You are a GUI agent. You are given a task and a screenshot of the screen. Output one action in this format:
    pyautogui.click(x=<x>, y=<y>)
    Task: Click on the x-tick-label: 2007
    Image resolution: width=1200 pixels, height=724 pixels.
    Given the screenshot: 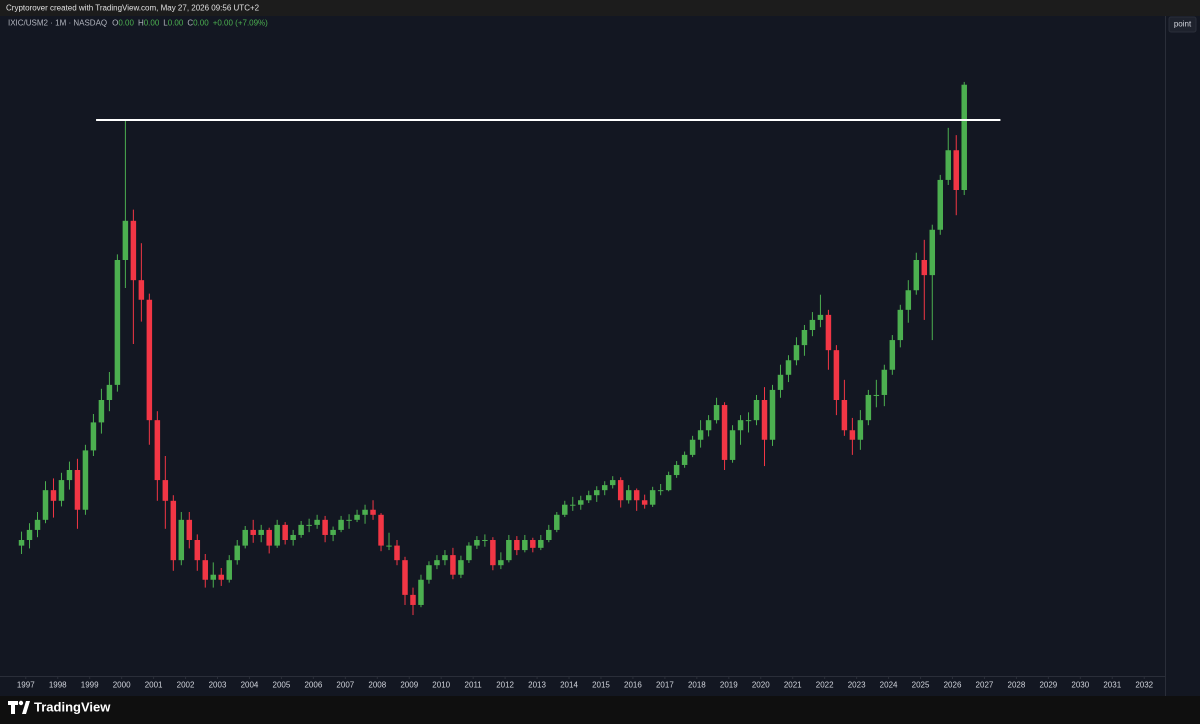 What is the action you would take?
    pyautogui.click(x=345, y=685)
    